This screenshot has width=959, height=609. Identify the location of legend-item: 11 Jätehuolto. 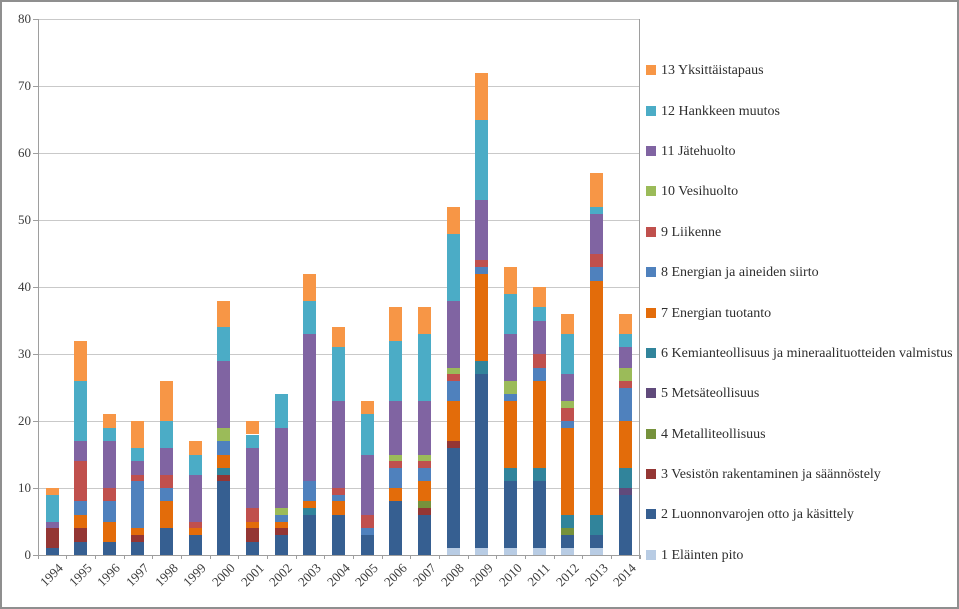
(801, 151).